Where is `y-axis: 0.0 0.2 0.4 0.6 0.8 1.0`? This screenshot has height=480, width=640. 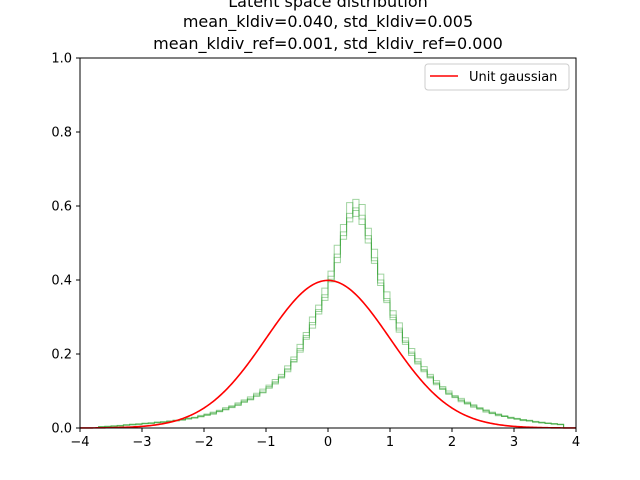 y-axis: 0.0 0.2 0.4 0.6 0.8 1.0 is located at coordinates (65, 244).